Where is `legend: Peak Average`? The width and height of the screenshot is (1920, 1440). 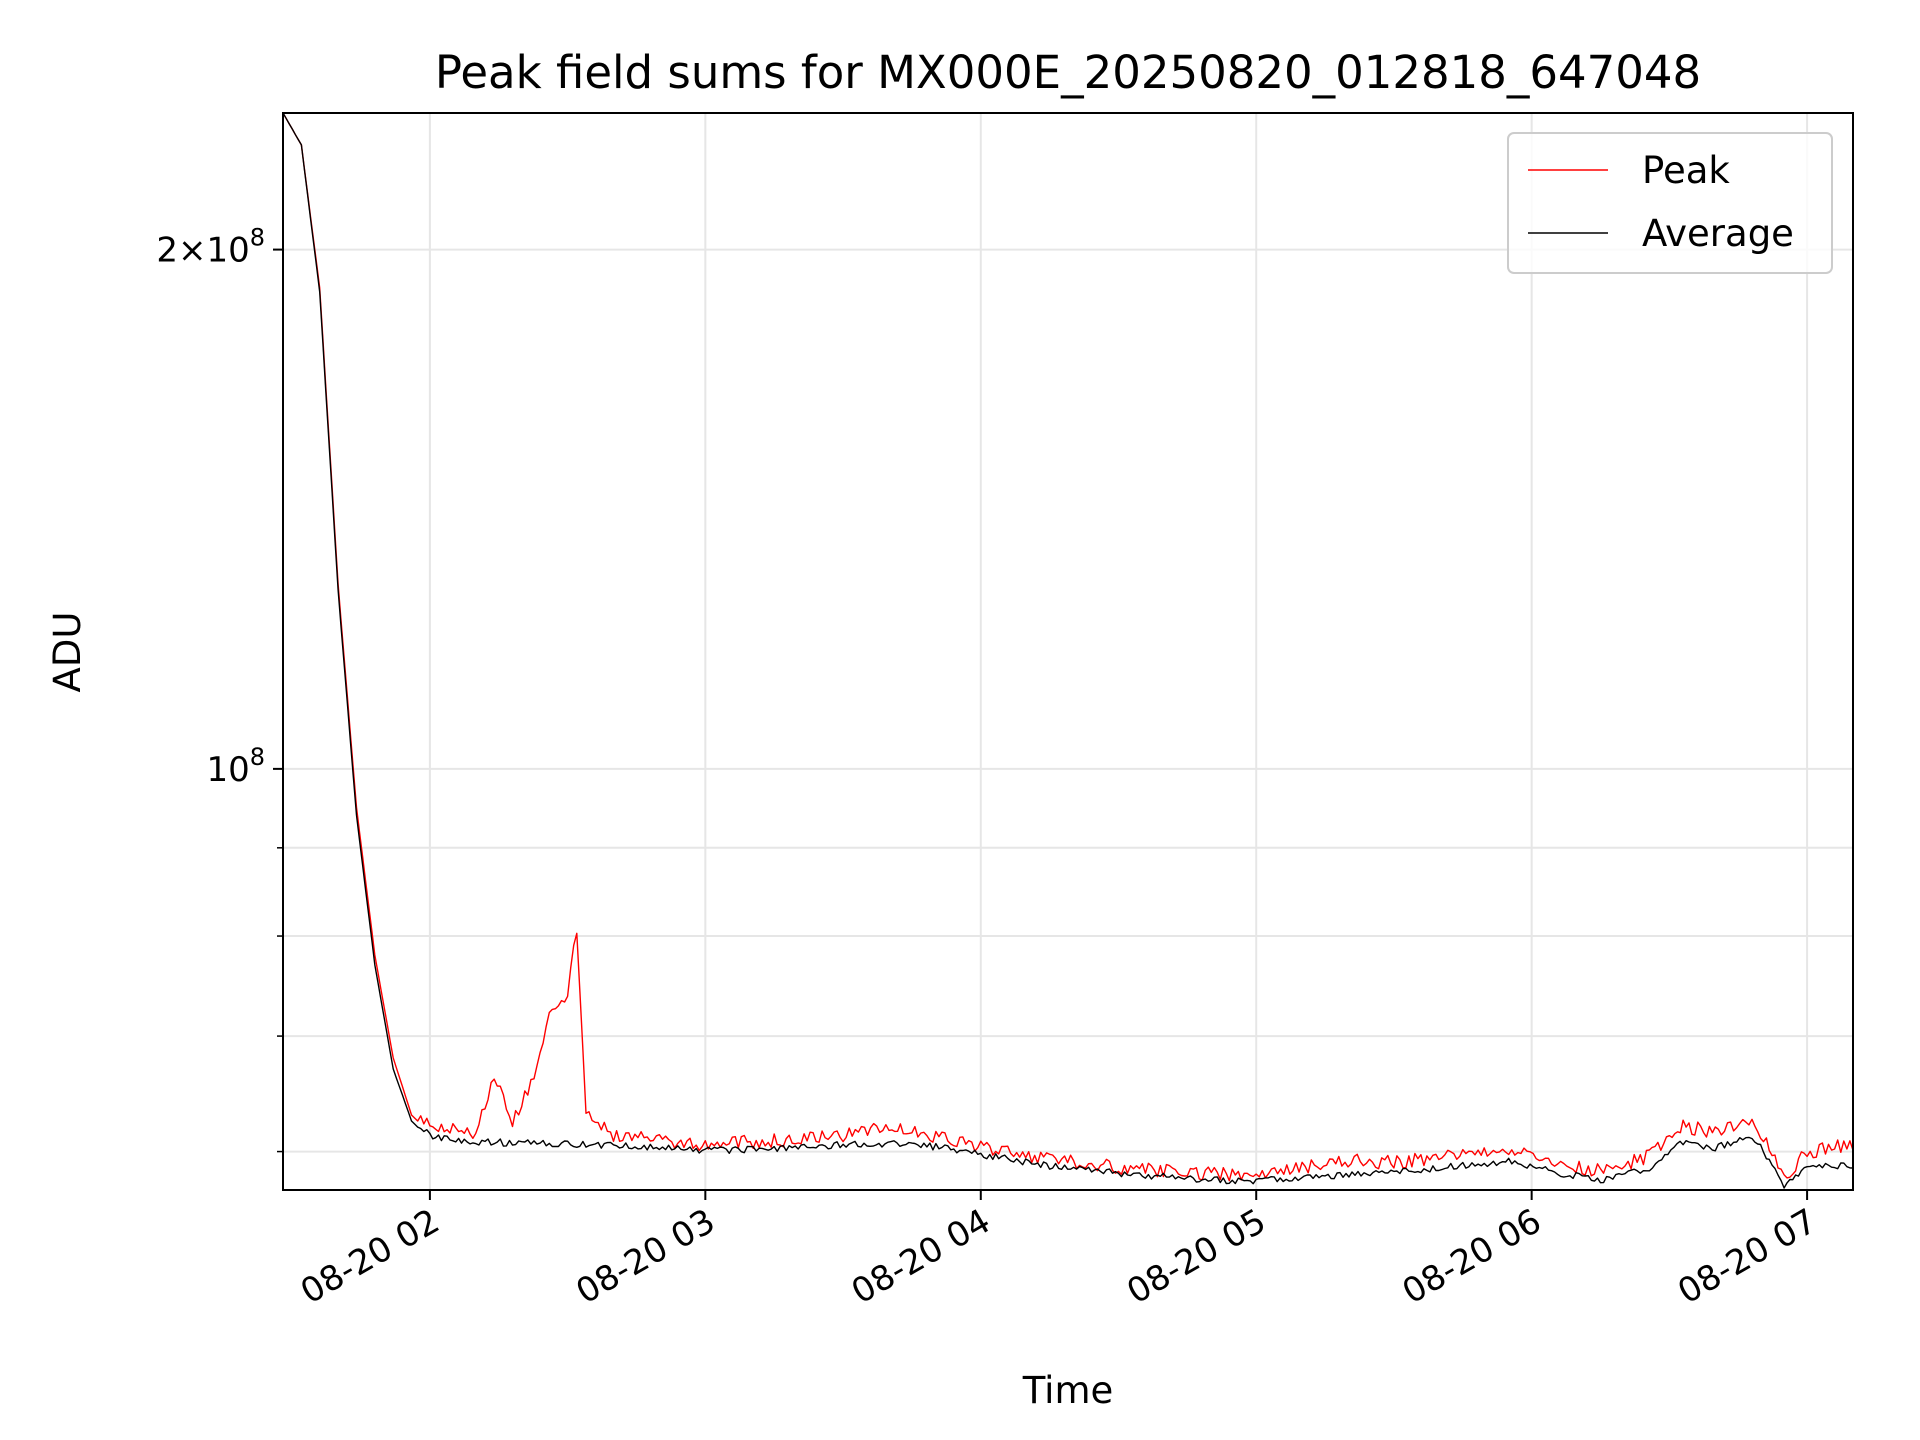 legend: Peak Average is located at coordinates (1670, 203).